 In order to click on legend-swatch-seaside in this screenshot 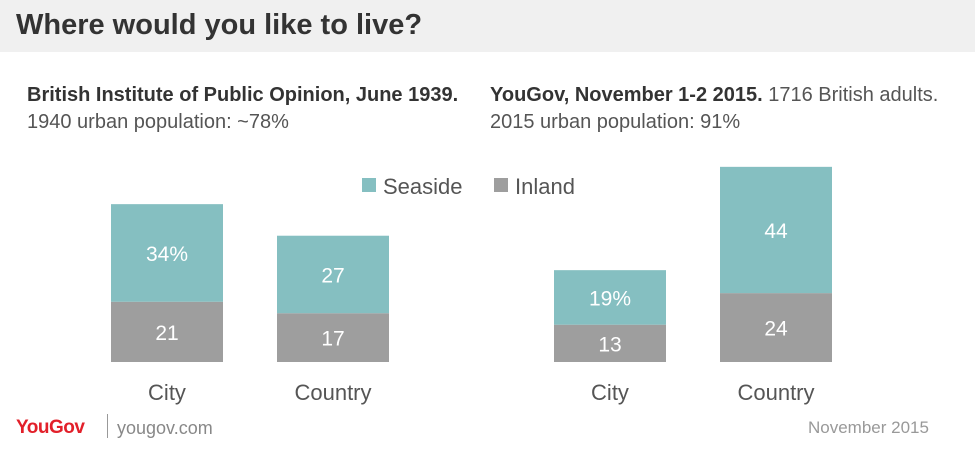, I will do `click(369, 185)`.